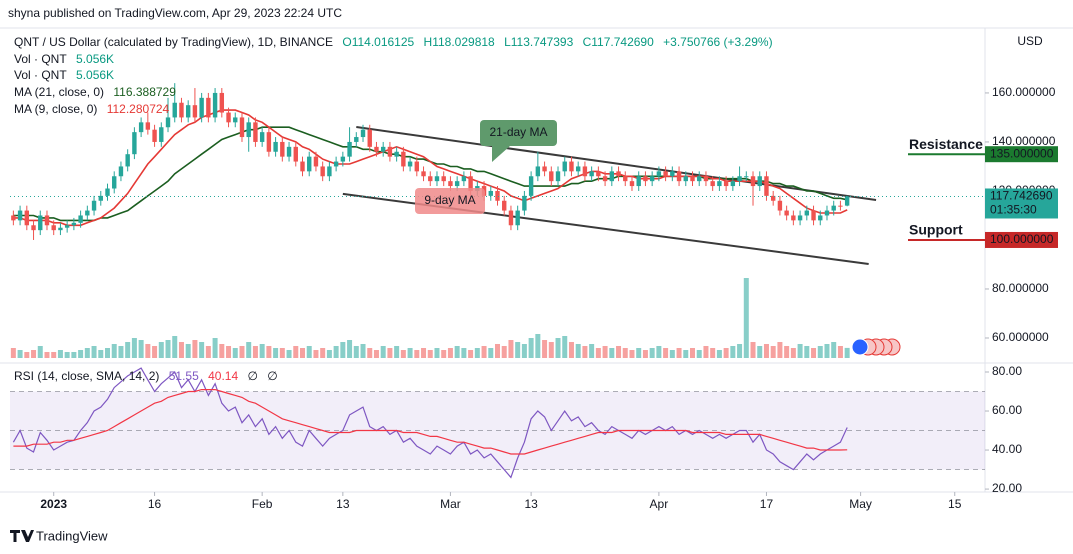  Describe the element at coordinates (1007, 371) in the screenshot. I see `rsi-tick-label: 80.00` at that location.